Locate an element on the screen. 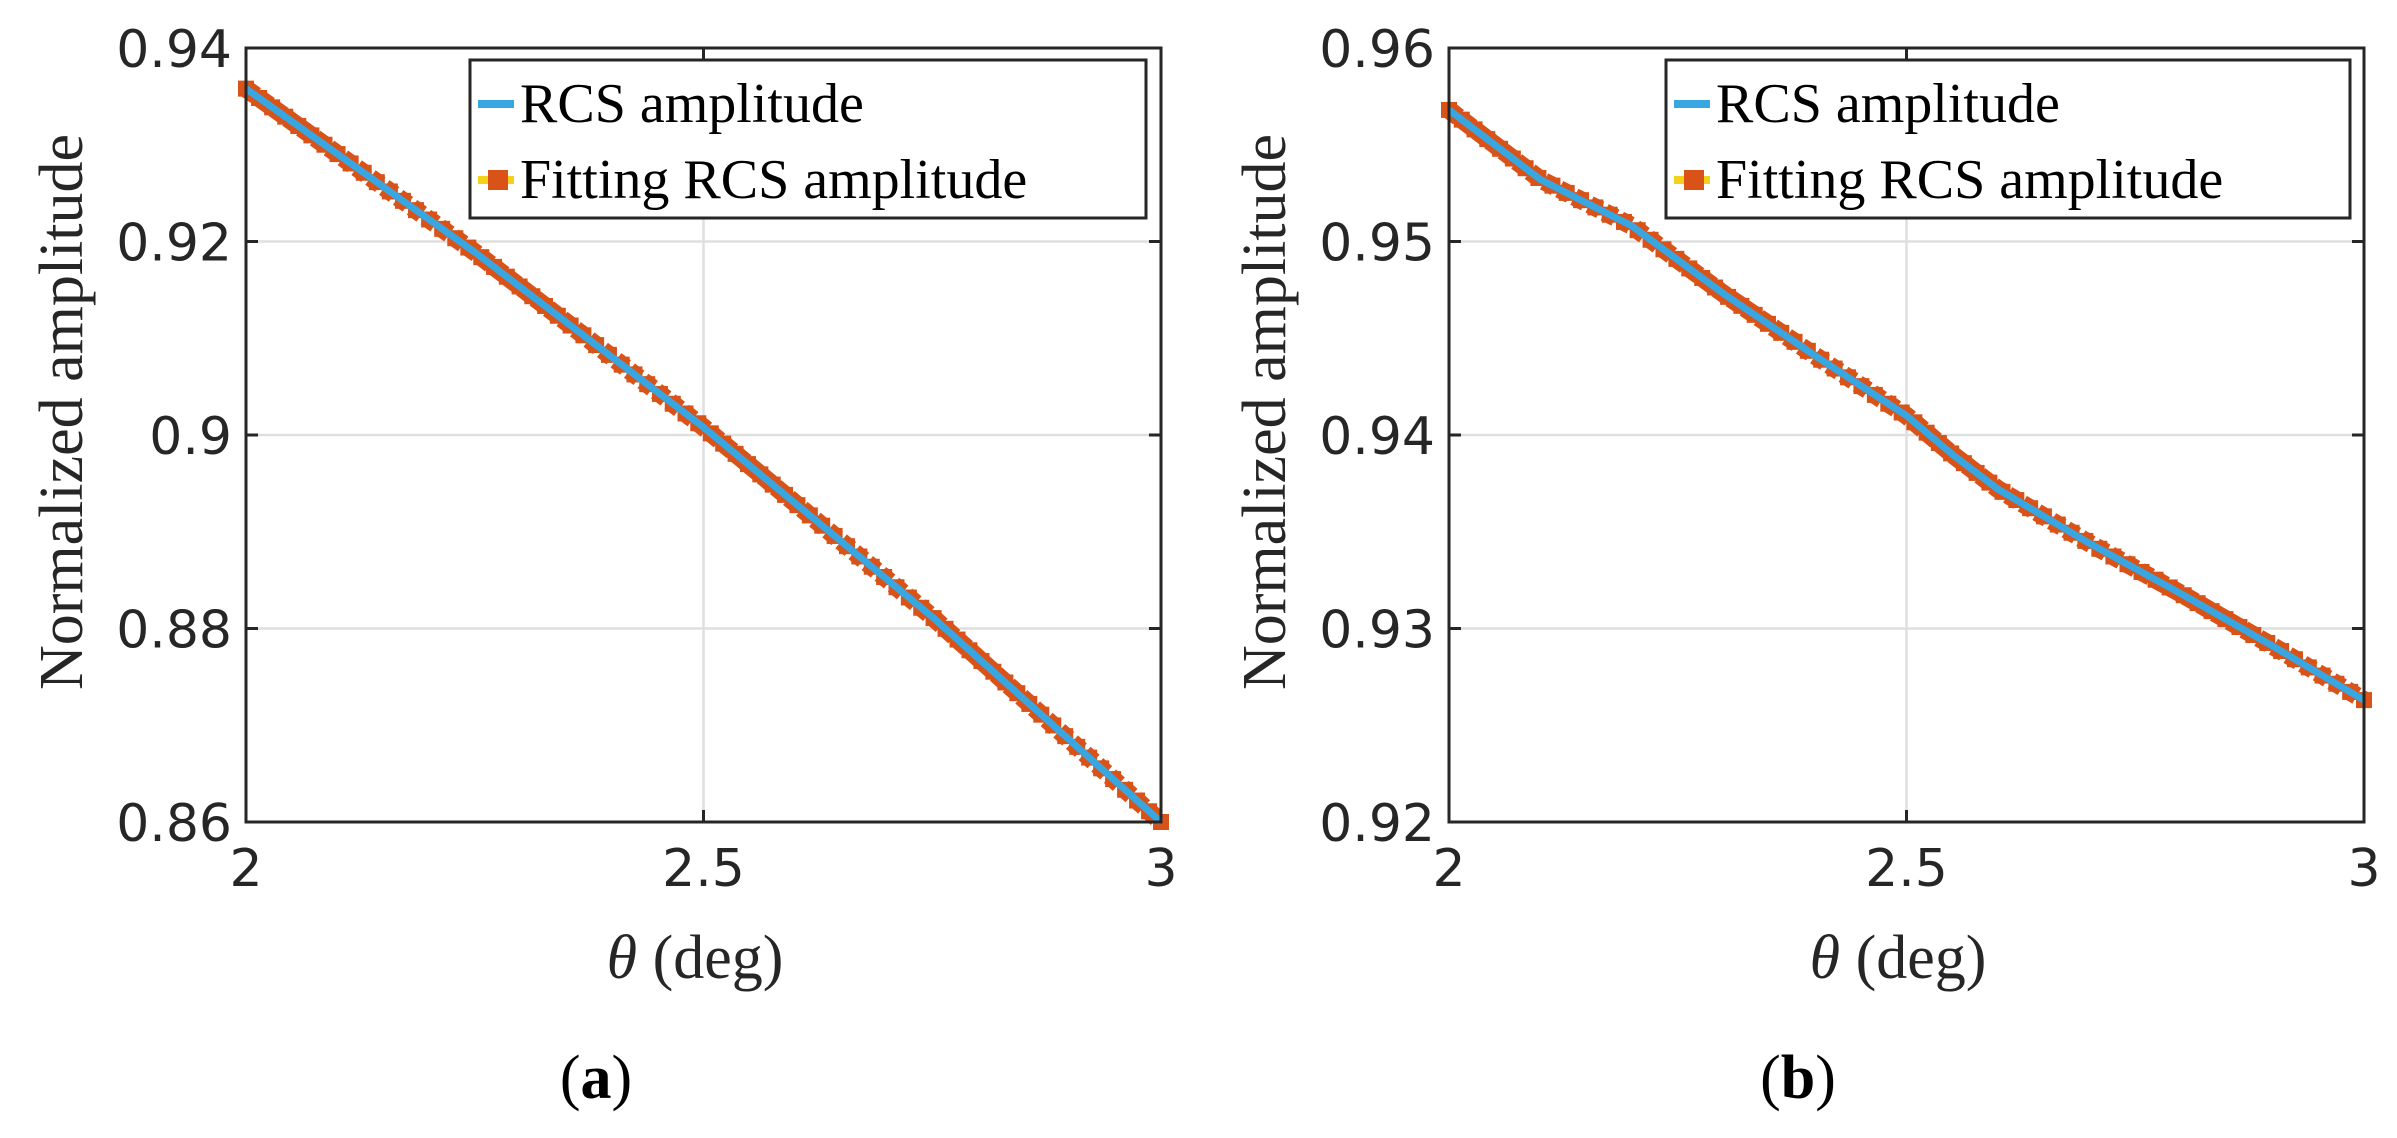 The height and width of the screenshot is (1138, 2397). caption-letter-a: a is located at coordinates (596, 1078).